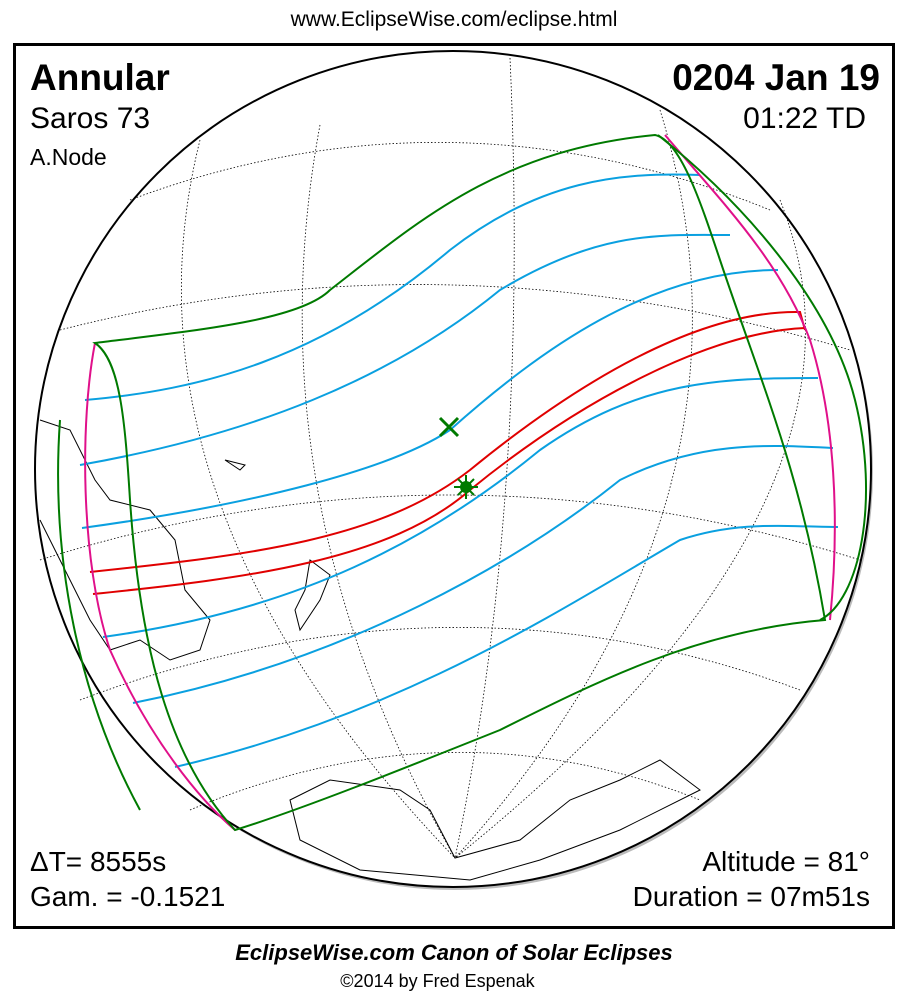  What do you see at coordinates (90, 118) in the screenshot?
I see `saros-number: Saros 73` at bounding box center [90, 118].